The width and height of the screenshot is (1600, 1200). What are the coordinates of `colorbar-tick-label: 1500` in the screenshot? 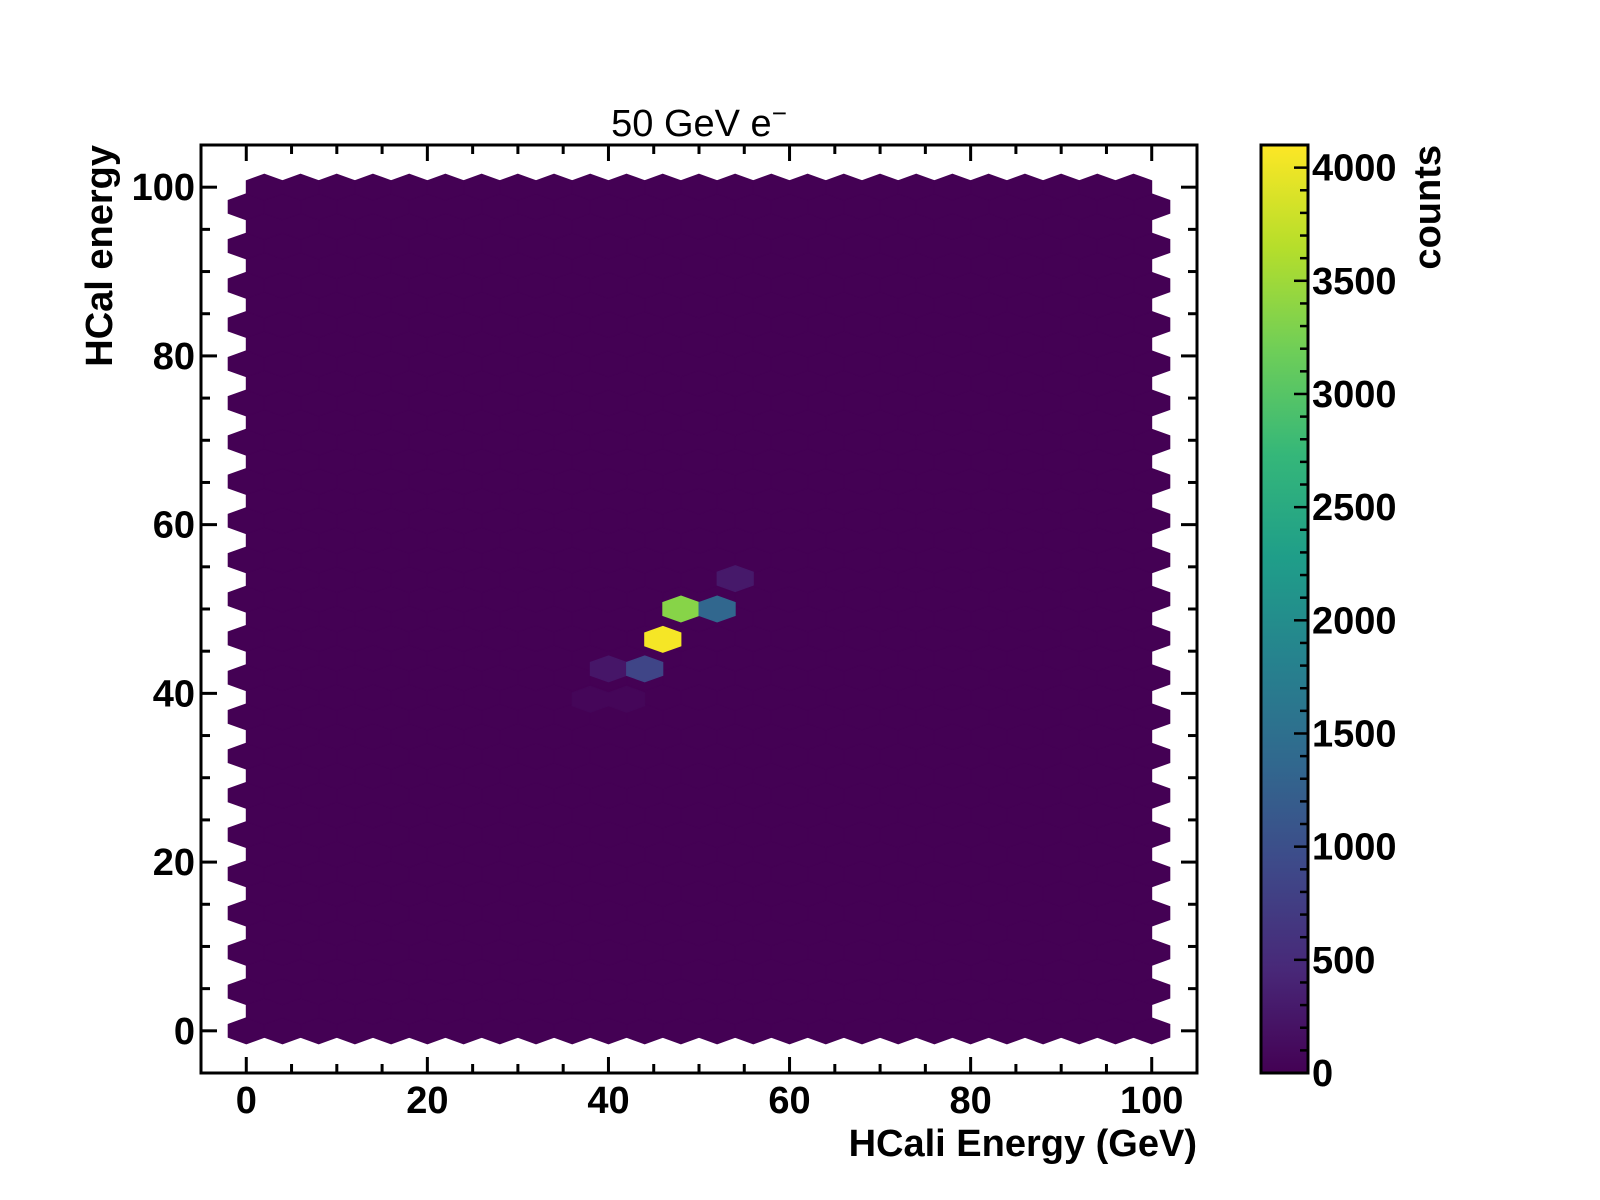 It's located at (1354, 734).